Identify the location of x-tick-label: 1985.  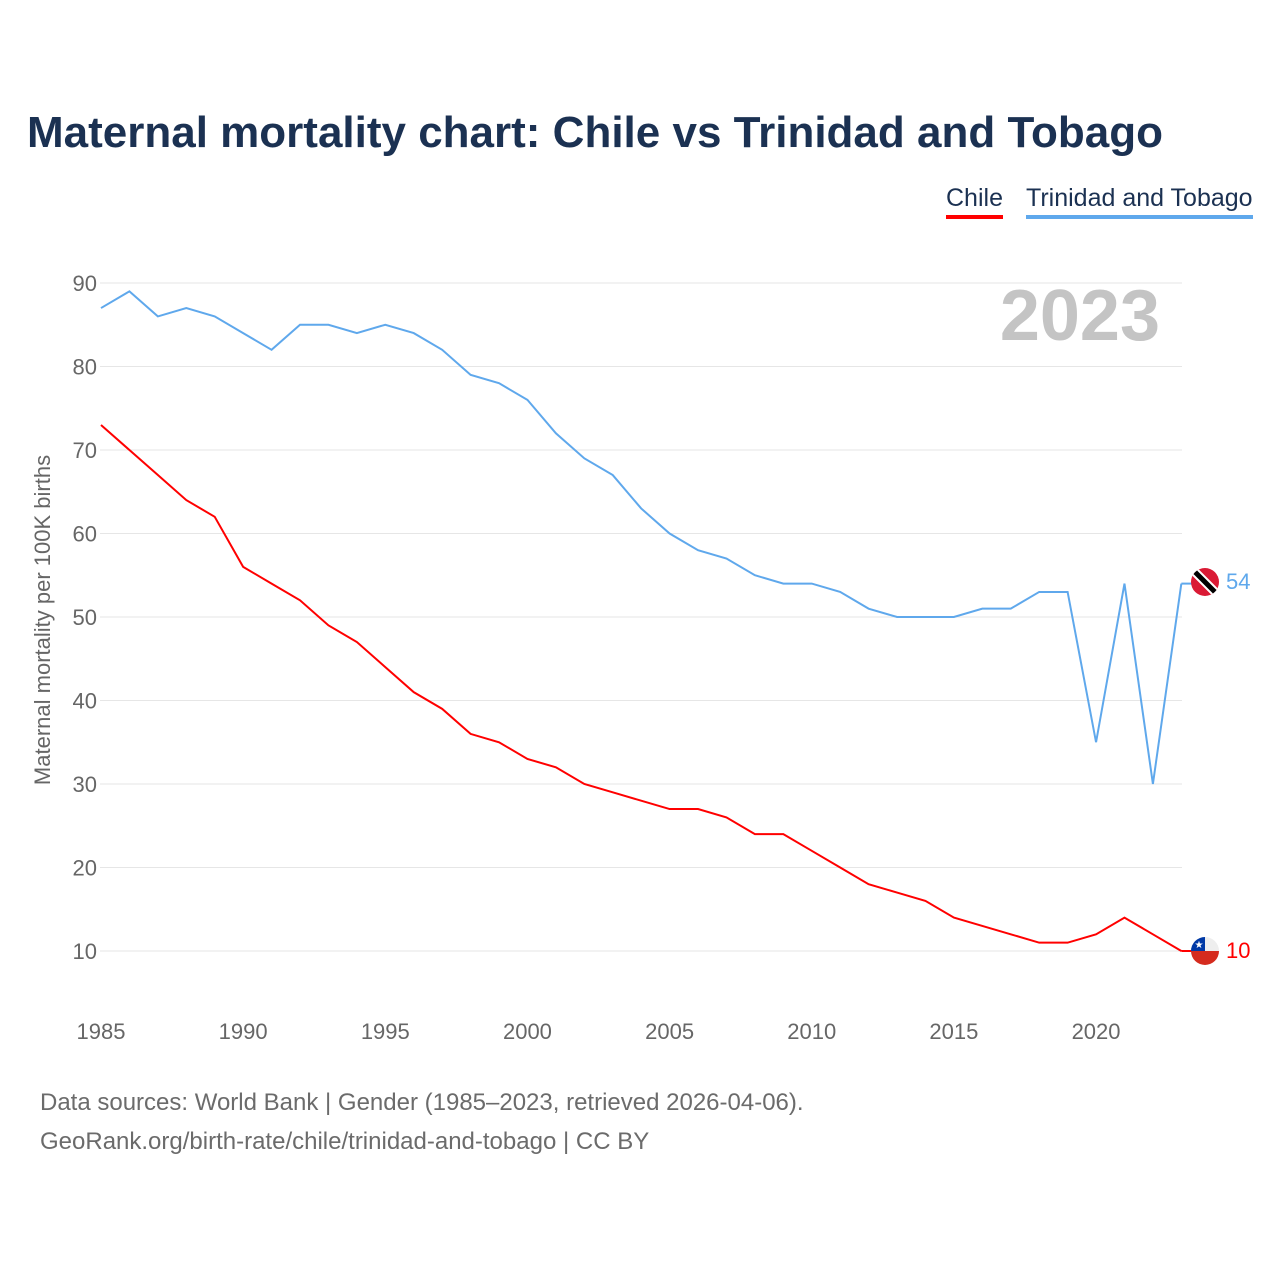
(101, 1031).